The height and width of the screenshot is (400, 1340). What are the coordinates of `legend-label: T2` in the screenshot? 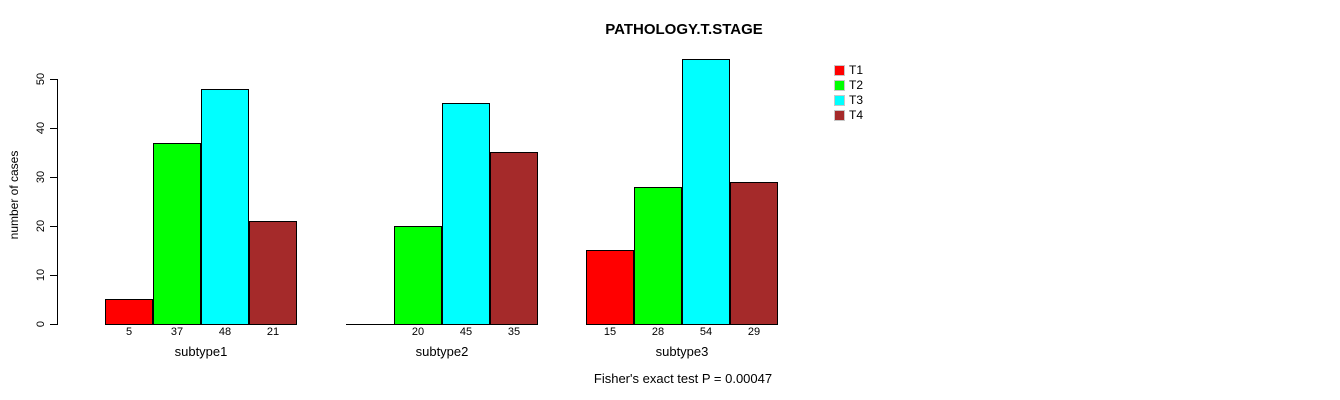 It's located at (856, 85).